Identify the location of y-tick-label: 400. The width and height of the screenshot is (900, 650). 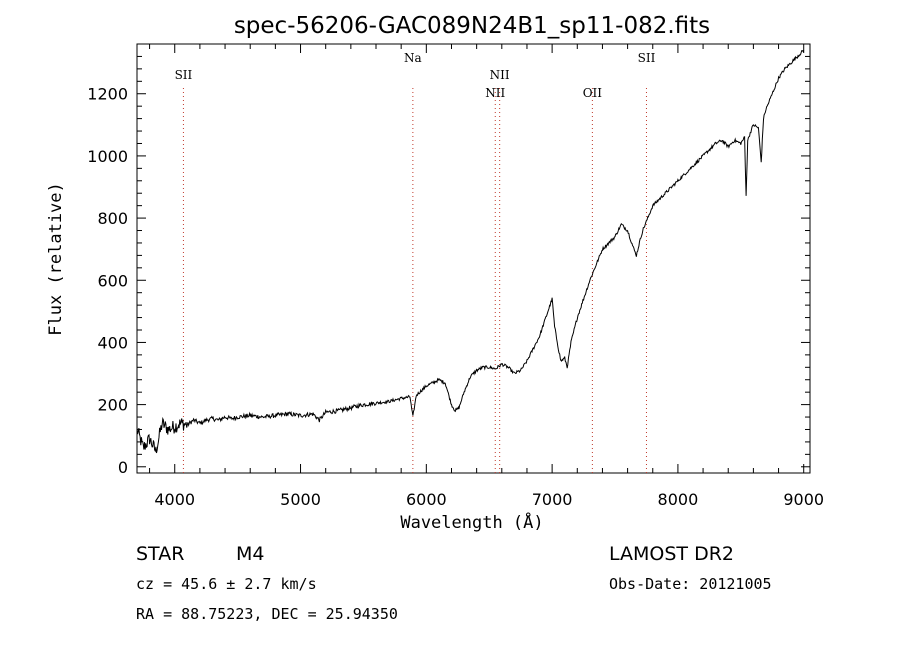
(112, 342).